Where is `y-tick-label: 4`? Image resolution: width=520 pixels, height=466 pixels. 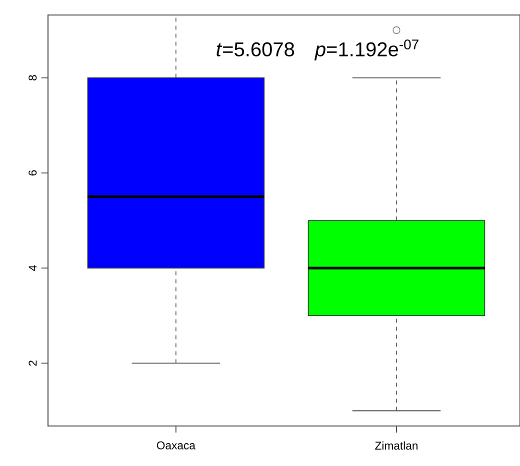 y-tick-label: 4 is located at coordinates (32, 268).